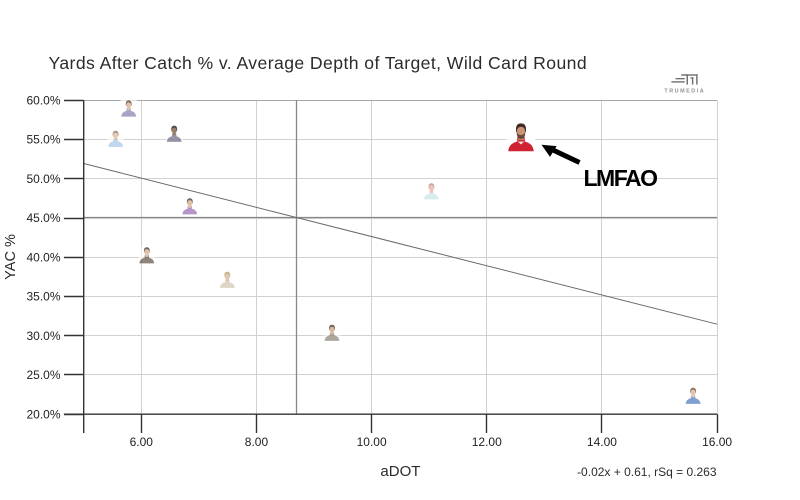  What do you see at coordinates (621, 178) in the screenshot?
I see `svg-text: LMFAO` at bounding box center [621, 178].